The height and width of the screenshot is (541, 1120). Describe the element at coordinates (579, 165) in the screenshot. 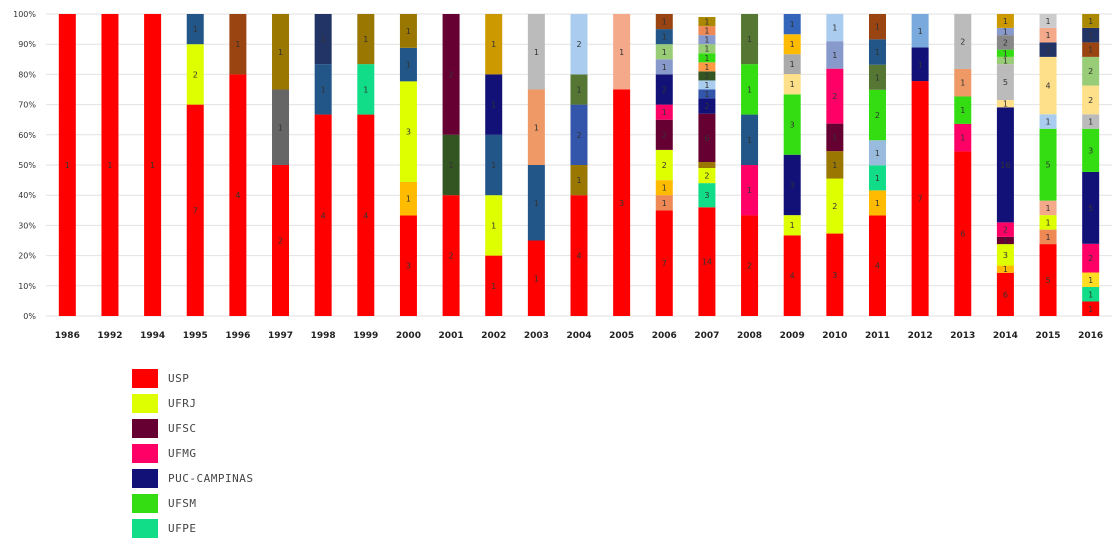

I see `bar-2004: 4 1 2 1 2` at that location.